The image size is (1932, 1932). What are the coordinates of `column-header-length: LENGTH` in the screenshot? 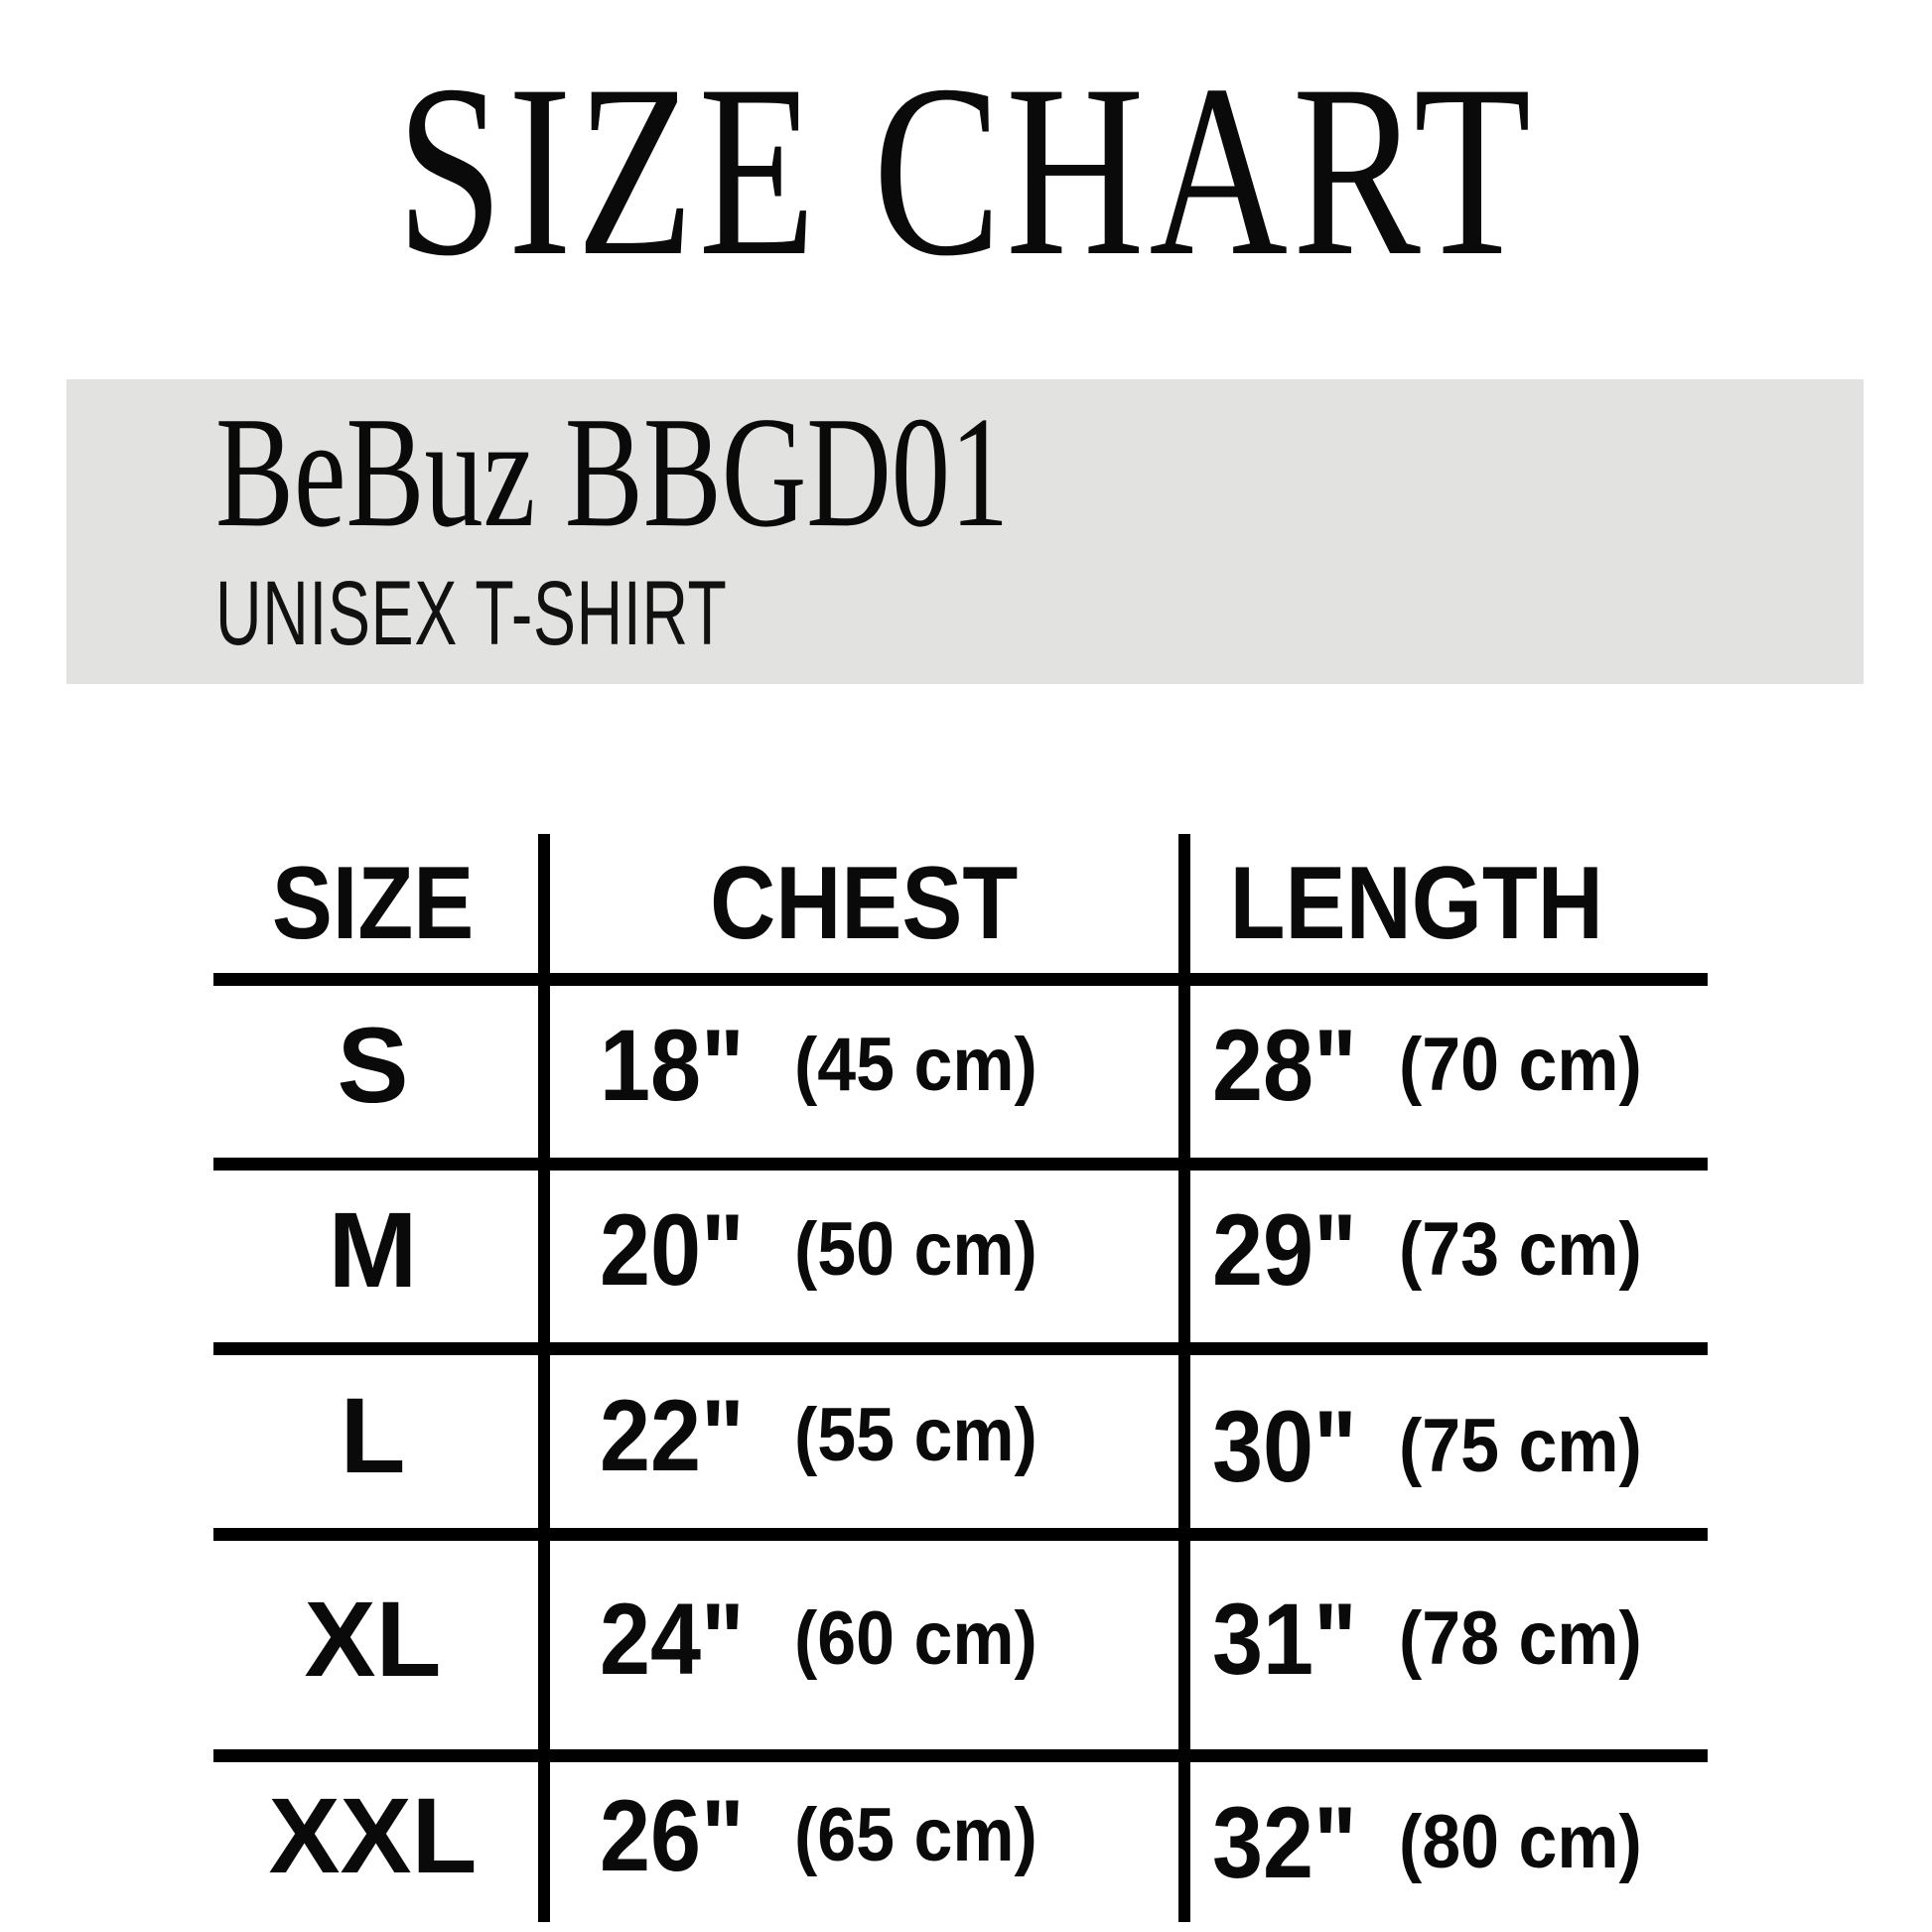 It's located at (1449, 903).